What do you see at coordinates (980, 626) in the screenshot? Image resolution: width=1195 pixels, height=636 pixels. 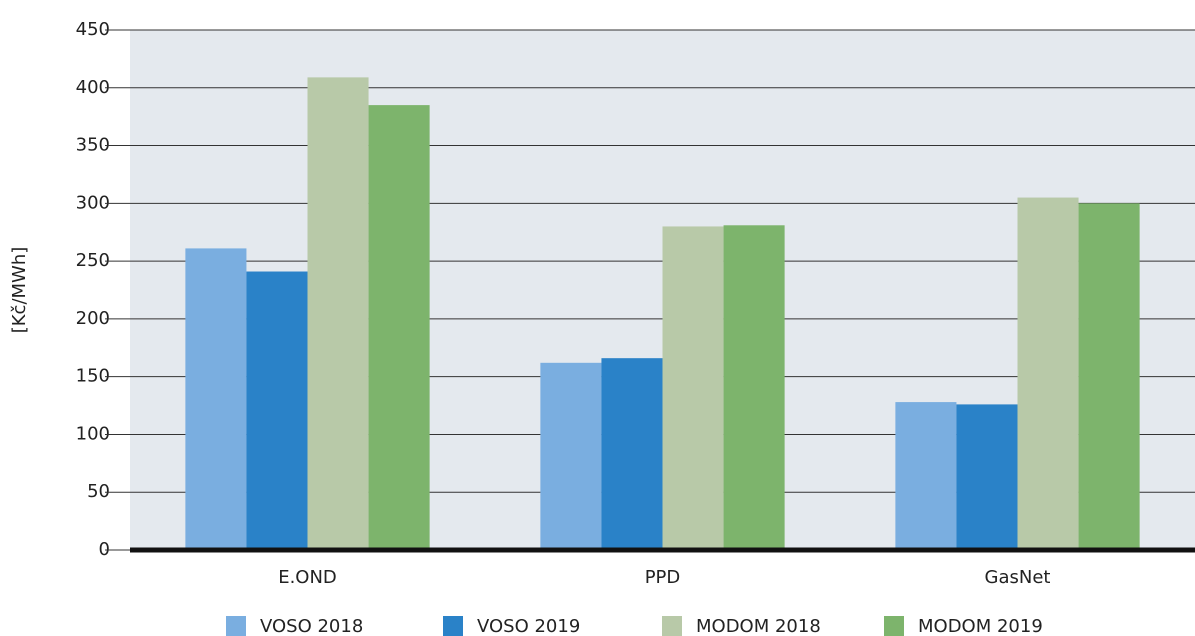 I see `legend-label: MODOM 2019` at bounding box center [980, 626].